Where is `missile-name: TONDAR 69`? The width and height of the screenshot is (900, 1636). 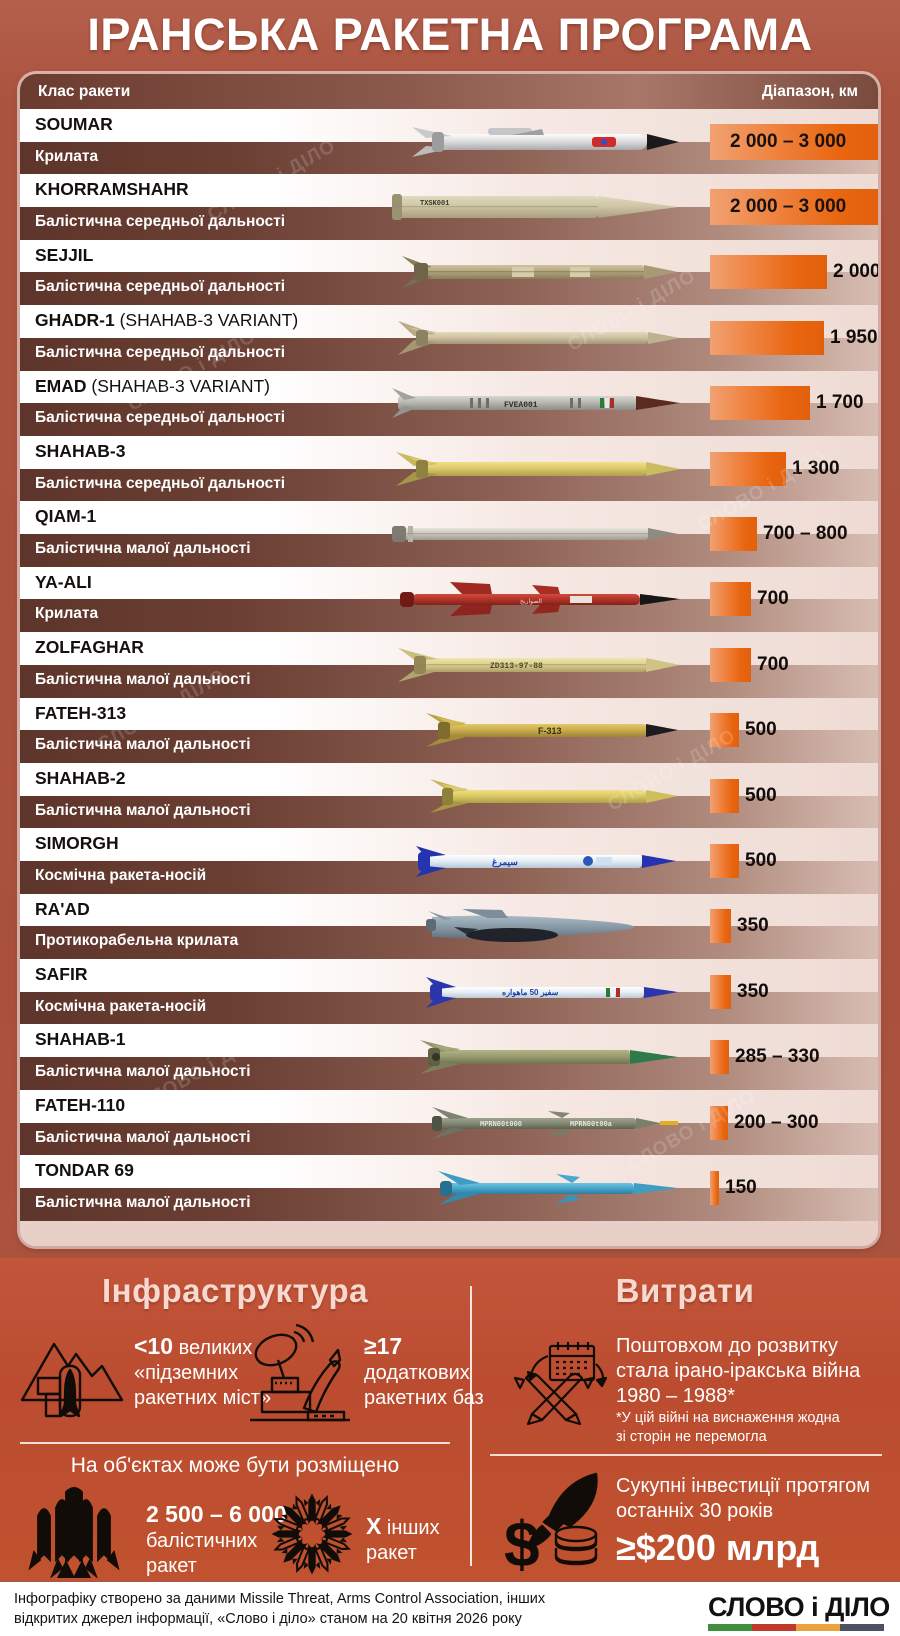
missile-name: TONDAR 69 is located at coordinates (84, 1170).